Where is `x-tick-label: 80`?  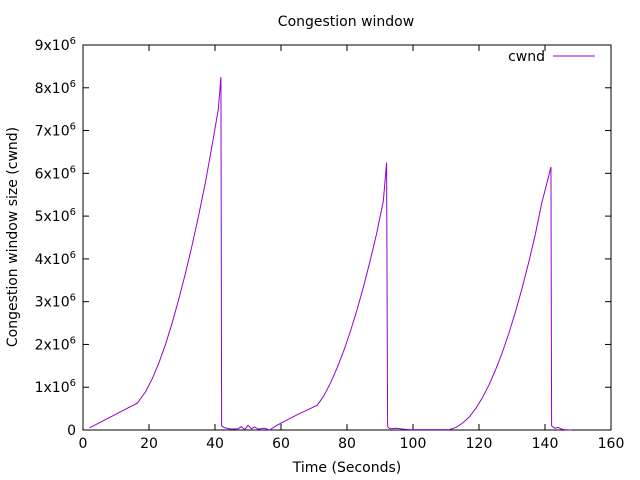 x-tick-label: 80 is located at coordinates (347, 444).